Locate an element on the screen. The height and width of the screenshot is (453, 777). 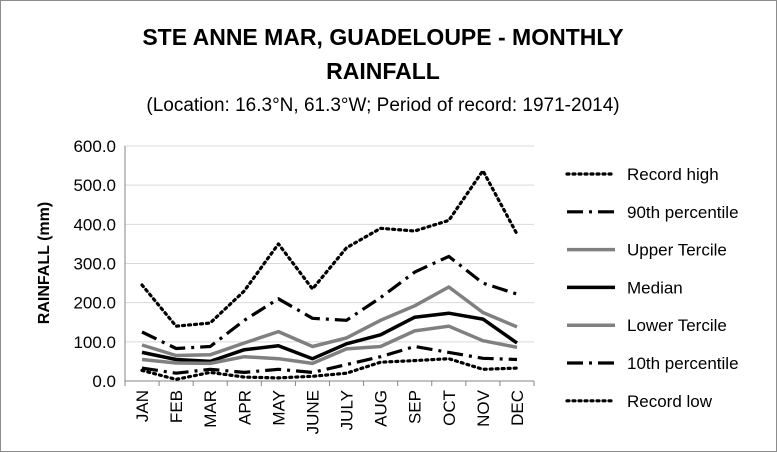
legend-label: Record low is located at coordinates (670, 401).